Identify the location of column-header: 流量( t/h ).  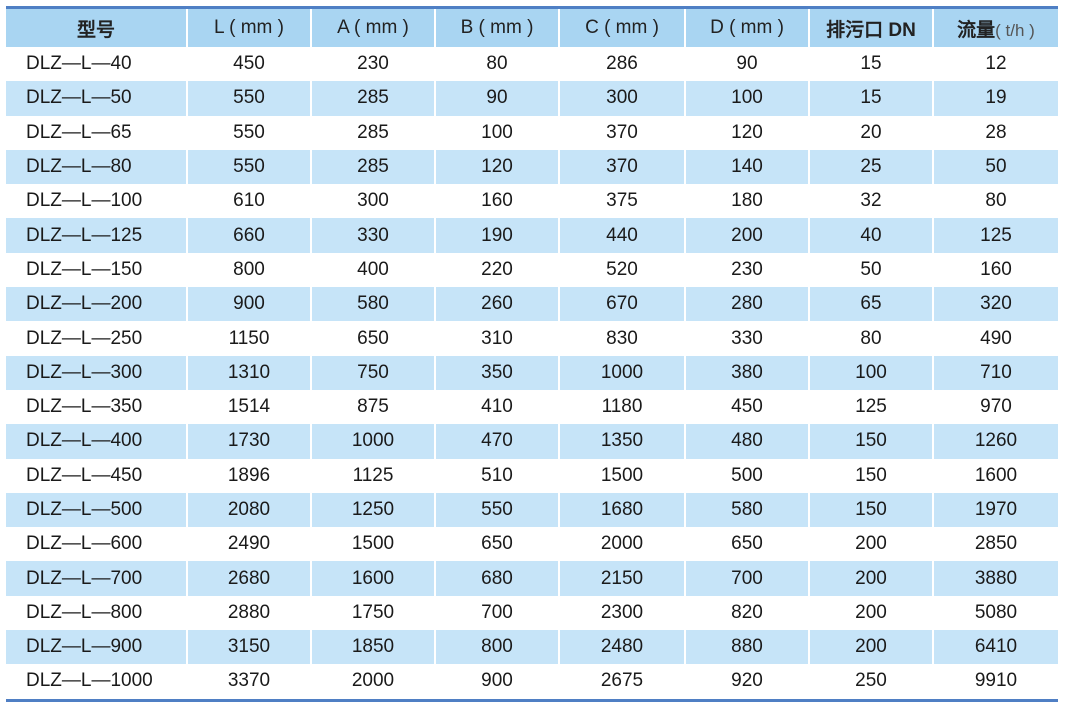
(996, 28).